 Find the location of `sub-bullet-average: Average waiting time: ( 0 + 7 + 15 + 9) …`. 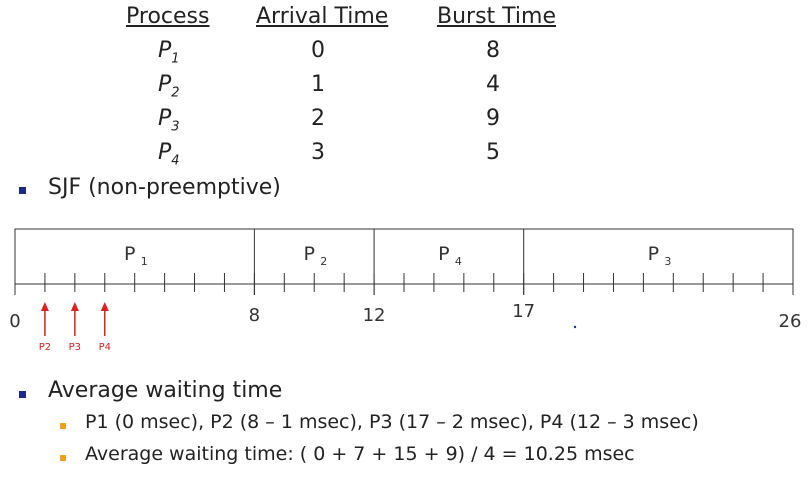

sub-bullet-average: Average waiting time: ( 0 + 7 + 15 + 9) … is located at coordinates (360, 454).